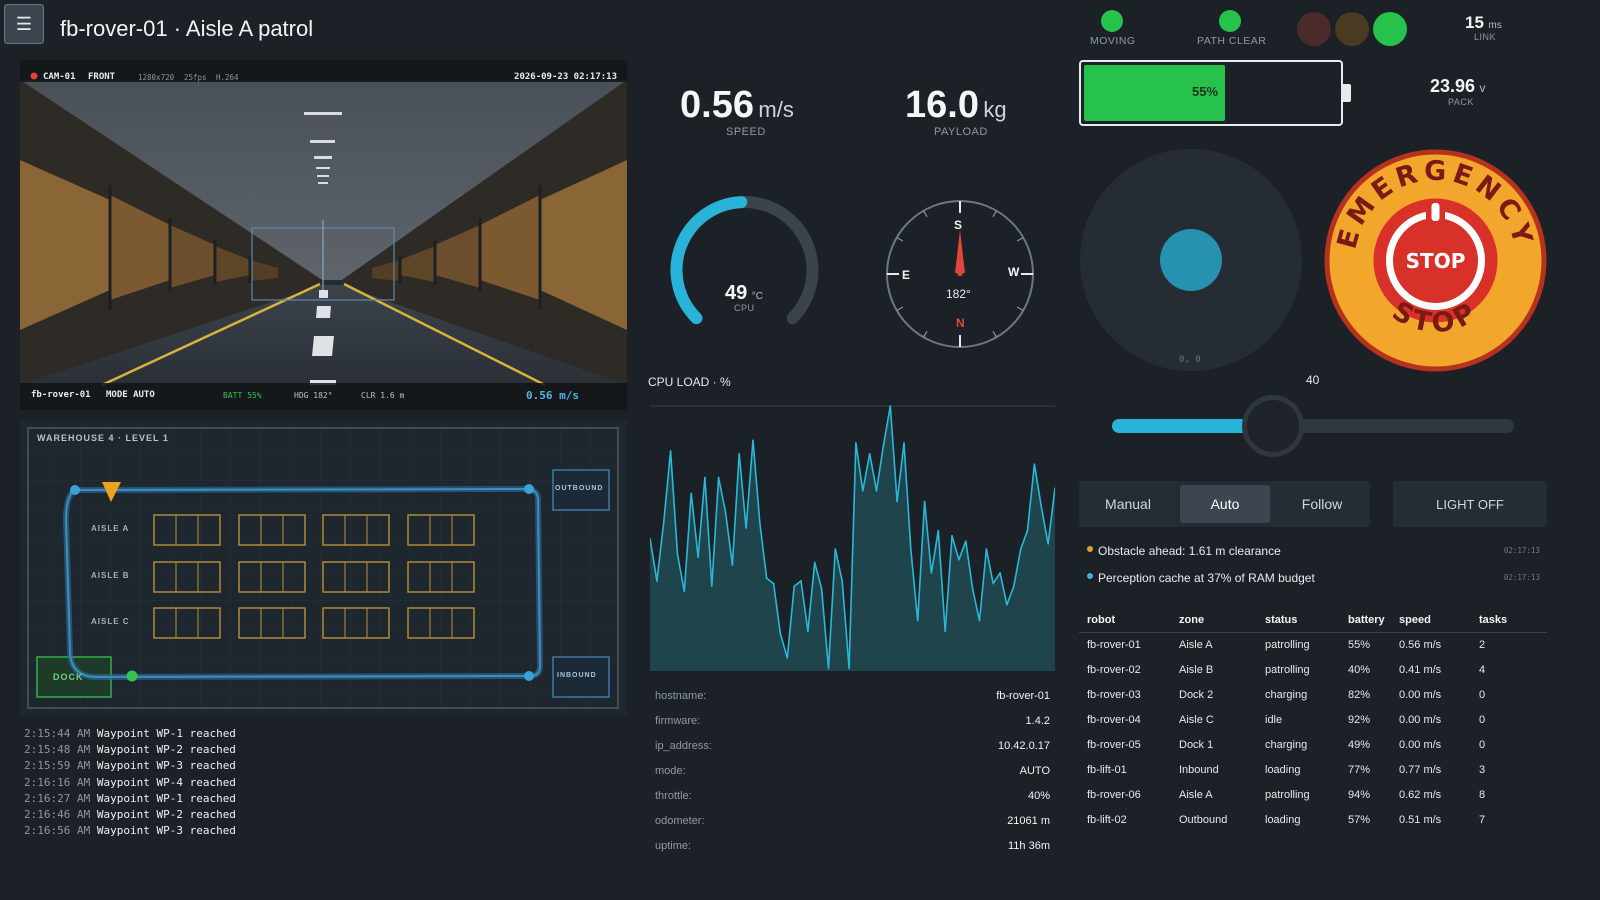 The image size is (1600, 900). I want to click on mode-tab-auto: Auto, so click(1225, 504).